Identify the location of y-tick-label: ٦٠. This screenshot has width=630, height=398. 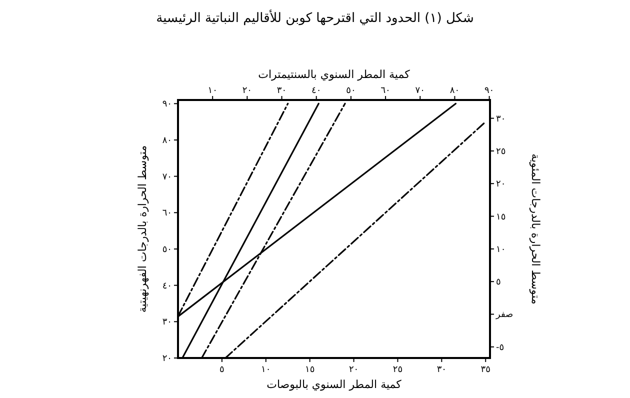
(167, 213).